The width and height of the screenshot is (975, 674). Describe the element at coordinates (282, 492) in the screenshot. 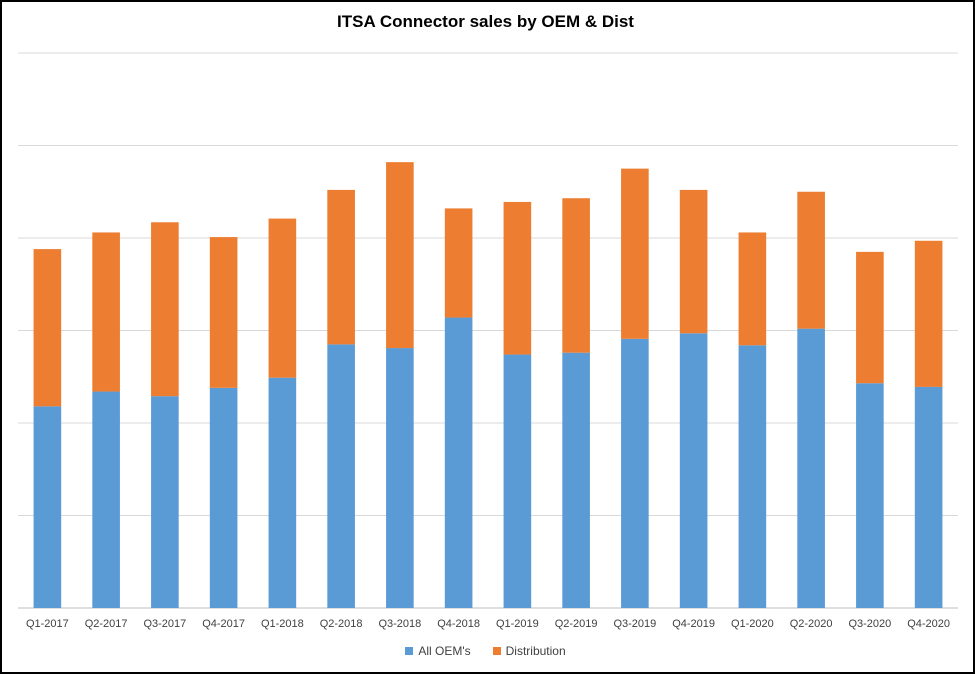

I see `bar-oems-Q1-2018` at that location.